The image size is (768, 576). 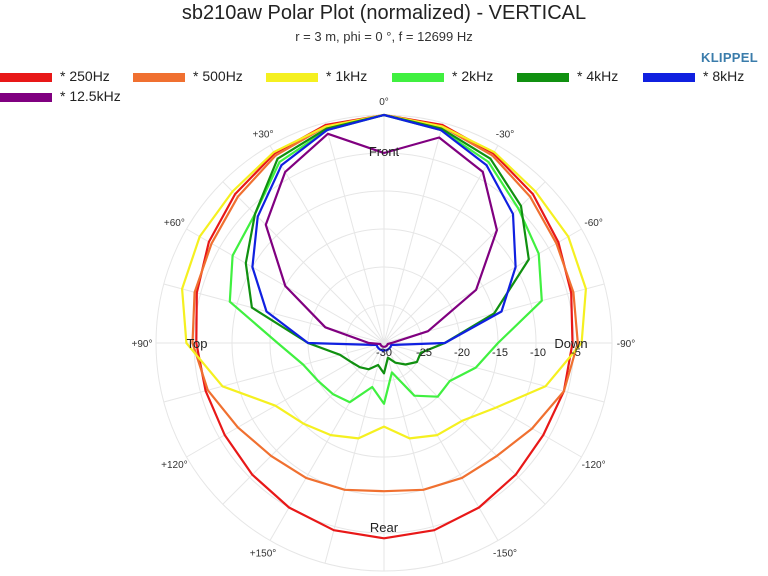 I want to click on radial-tick-label: -25, so click(x=424, y=353).